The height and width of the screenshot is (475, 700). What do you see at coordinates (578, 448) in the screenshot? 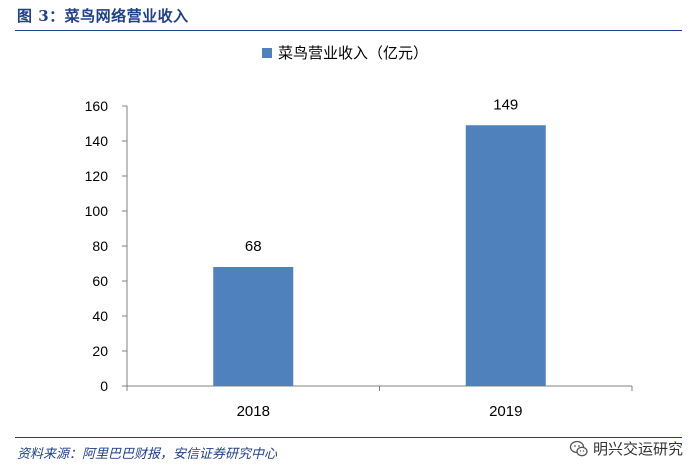
I see `wechat-logo-icon` at bounding box center [578, 448].